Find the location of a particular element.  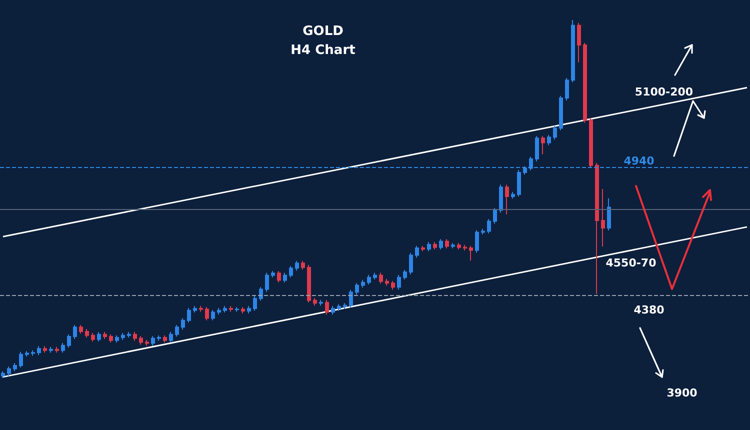

annotation: 5100-200 is located at coordinates (664, 92).